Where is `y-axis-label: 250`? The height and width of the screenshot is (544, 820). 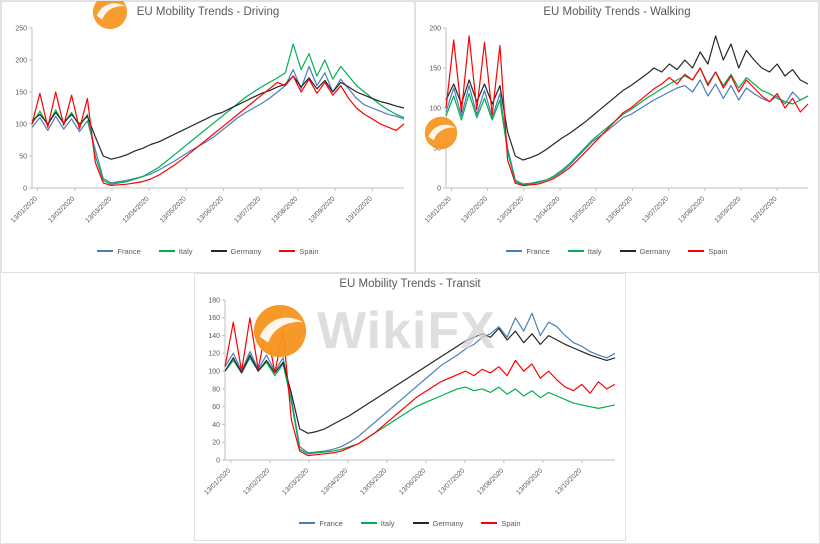 y-axis-label: 250 is located at coordinates (21, 28).